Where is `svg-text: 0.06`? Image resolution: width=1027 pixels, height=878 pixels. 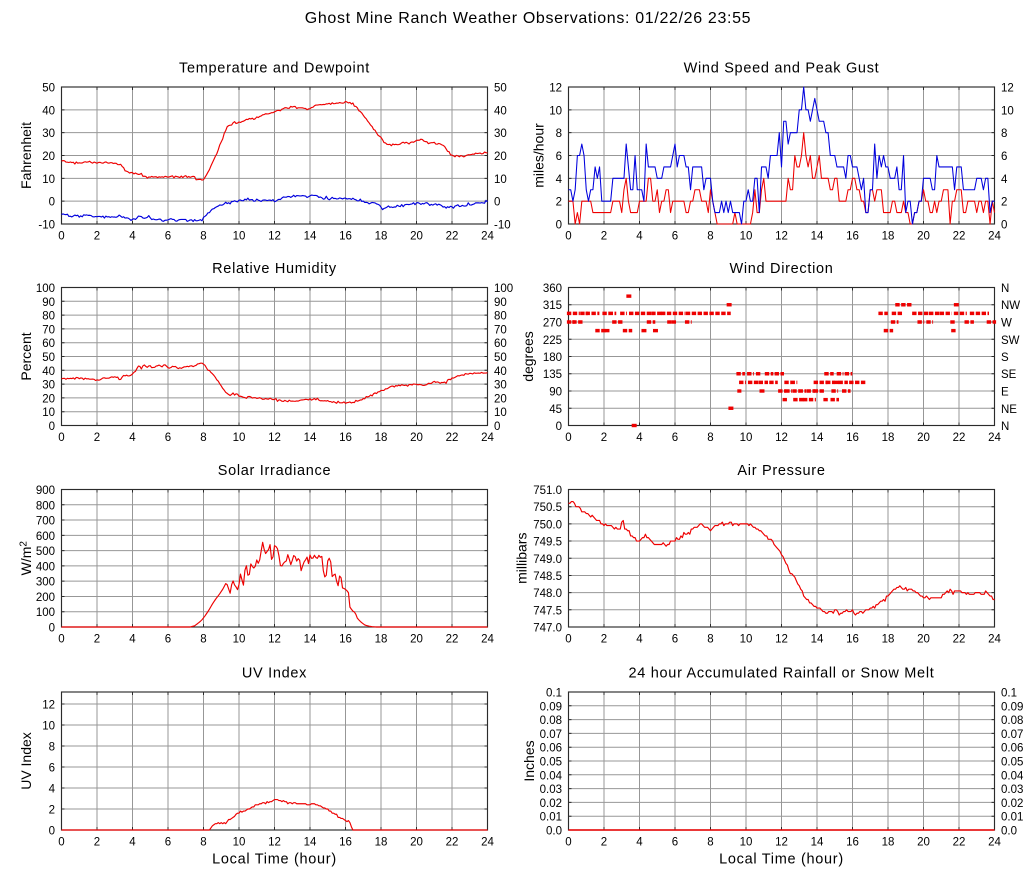 svg-text: 0.06 is located at coordinates (551, 749).